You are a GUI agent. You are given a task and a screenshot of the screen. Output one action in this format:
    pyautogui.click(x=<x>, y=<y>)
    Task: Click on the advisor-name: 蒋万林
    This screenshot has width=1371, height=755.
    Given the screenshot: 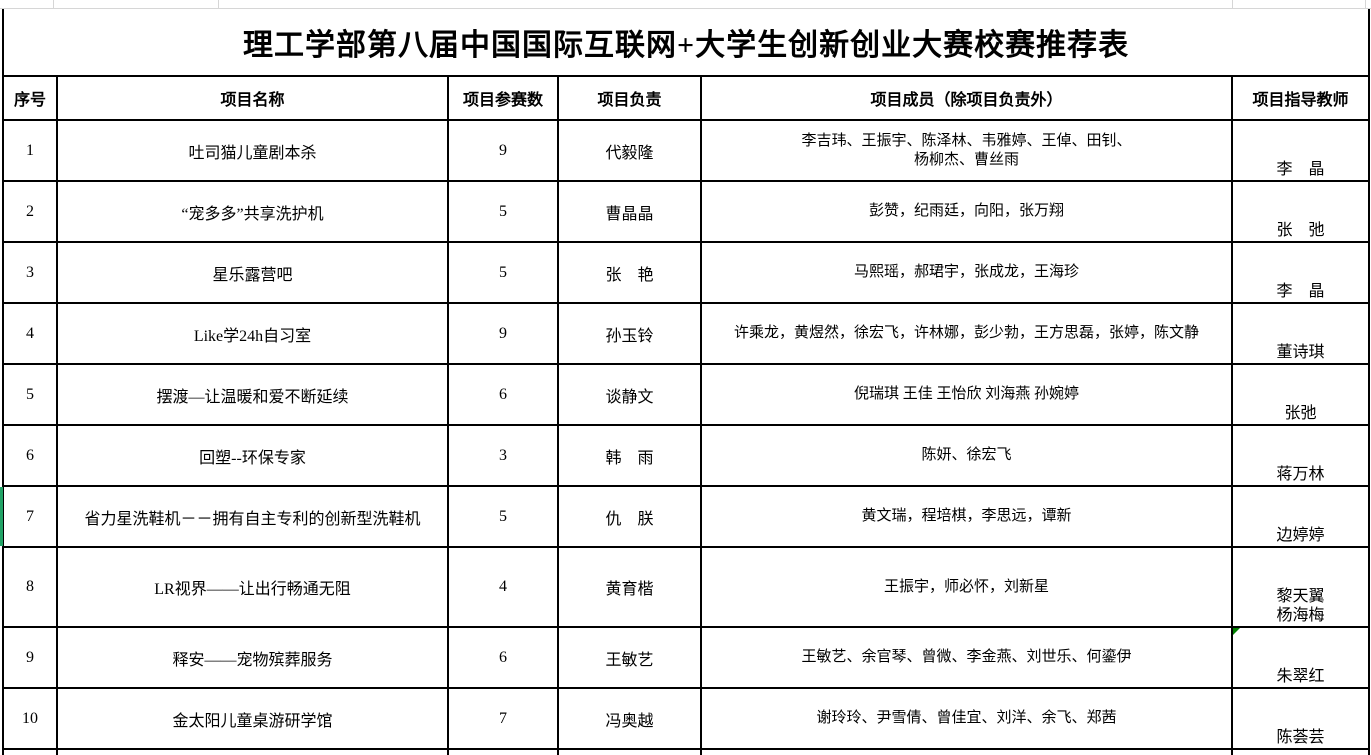 What is the action you would take?
    pyautogui.click(x=1300, y=474)
    